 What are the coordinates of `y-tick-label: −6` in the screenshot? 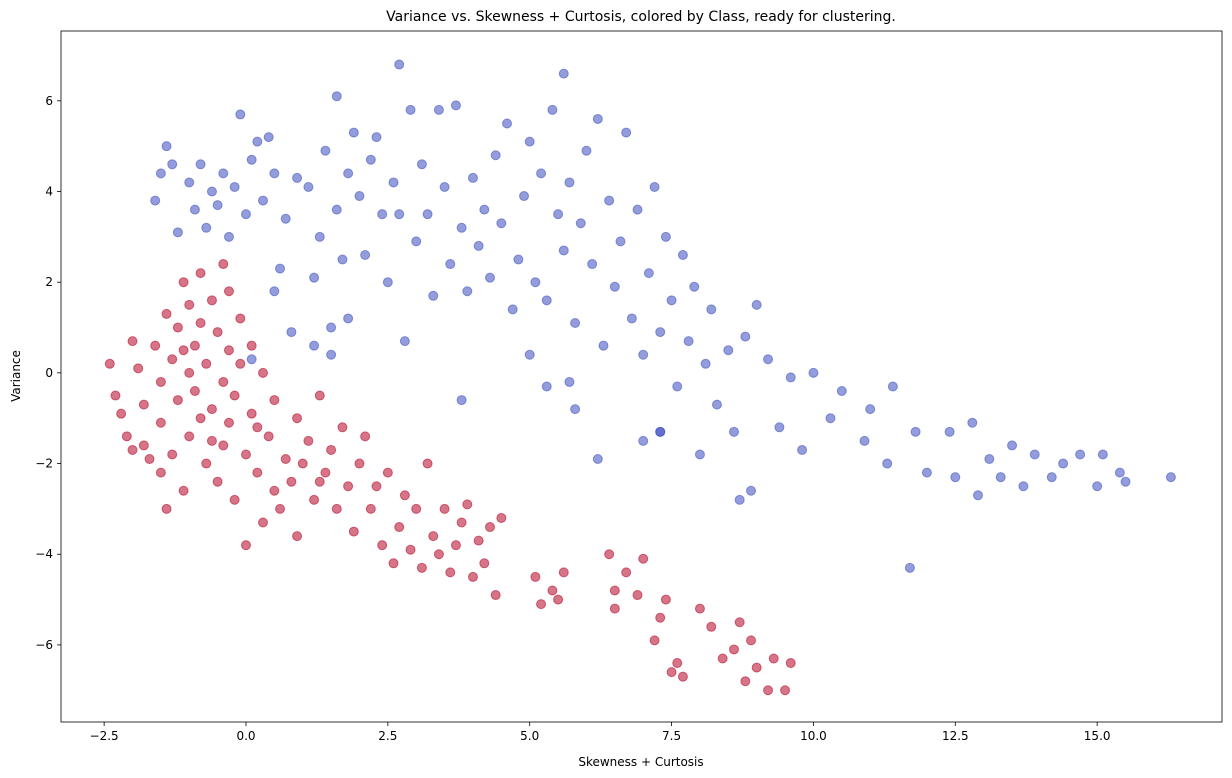 It's located at (44, 645).